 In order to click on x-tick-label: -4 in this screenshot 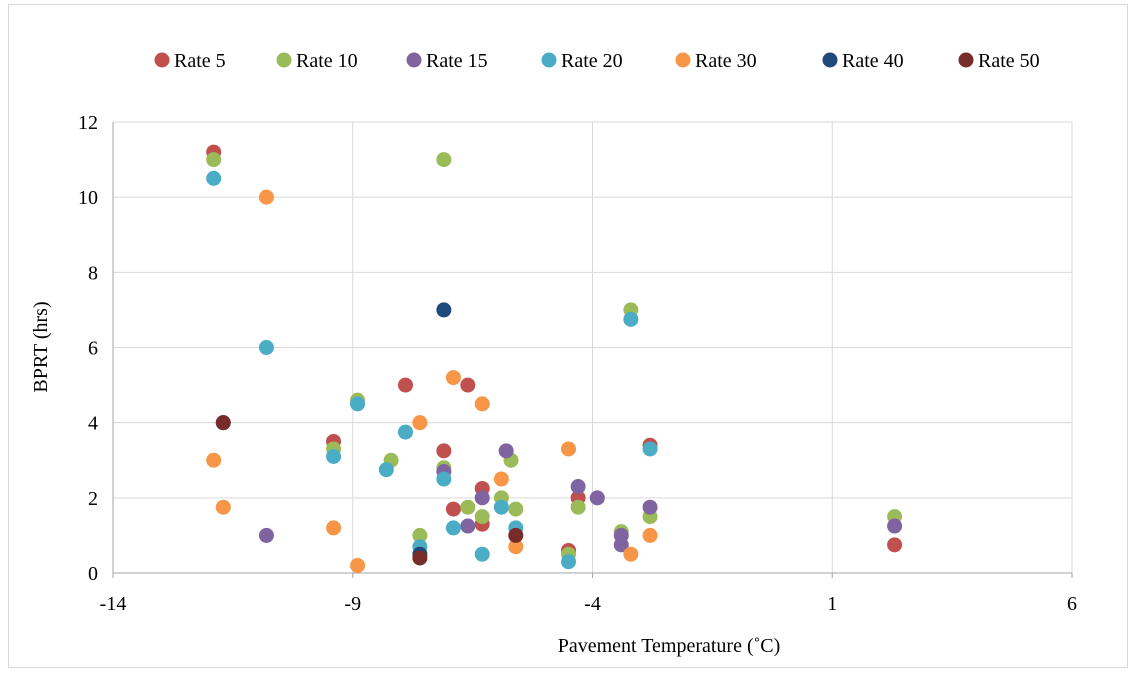, I will do `click(592, 604)`.